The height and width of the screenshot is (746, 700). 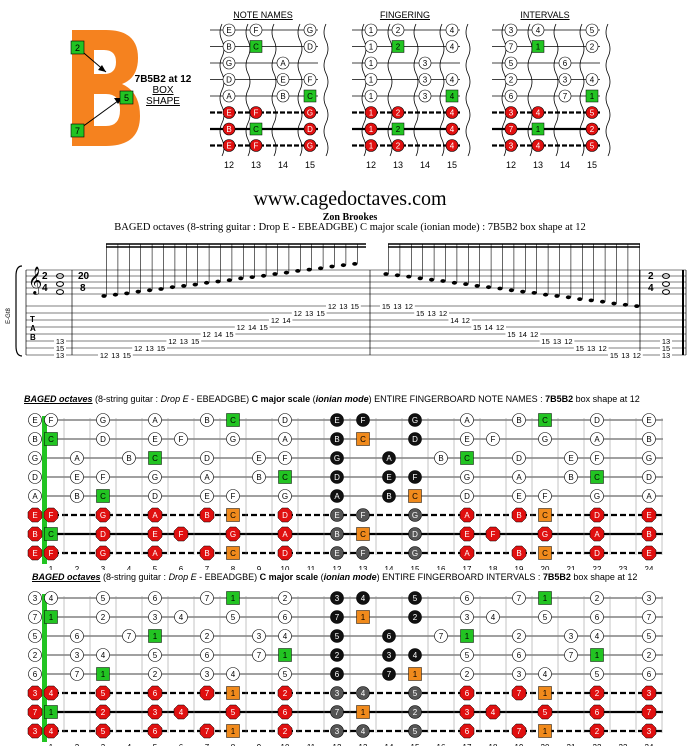 I want to click on tab-number: 13, so click(x=625, y=355).